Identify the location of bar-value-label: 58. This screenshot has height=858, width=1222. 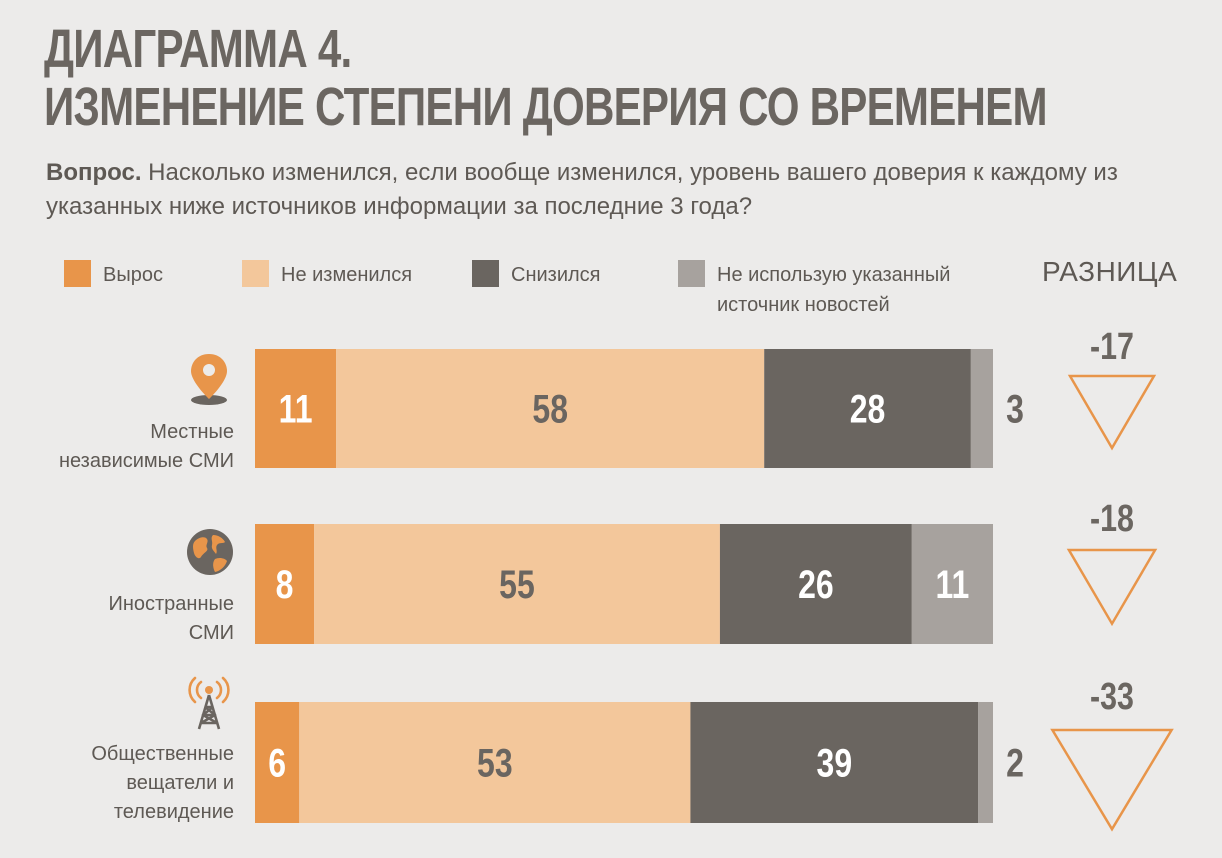
(550, 408).